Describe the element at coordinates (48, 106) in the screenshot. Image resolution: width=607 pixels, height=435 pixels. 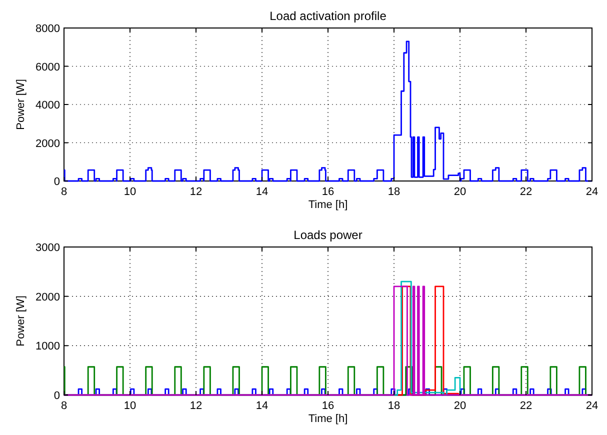
I see `y-tick-label: 4000` at that location.